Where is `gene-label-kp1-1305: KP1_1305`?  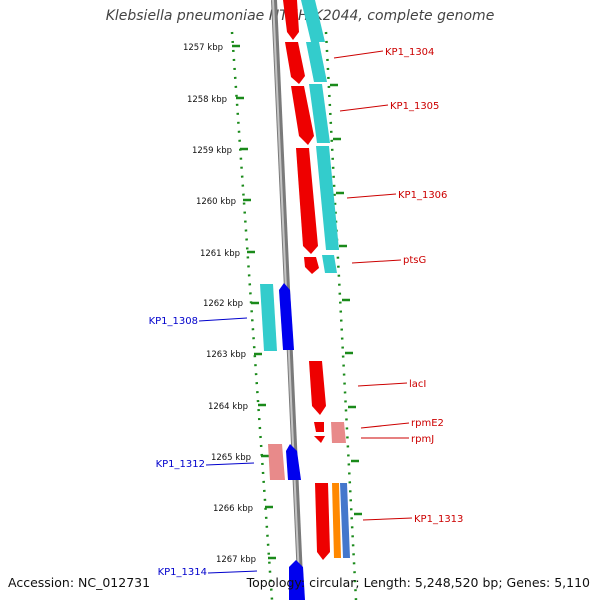 gene-label-kp1-1305: KP1_1305 is located at coordinates (414, 106).